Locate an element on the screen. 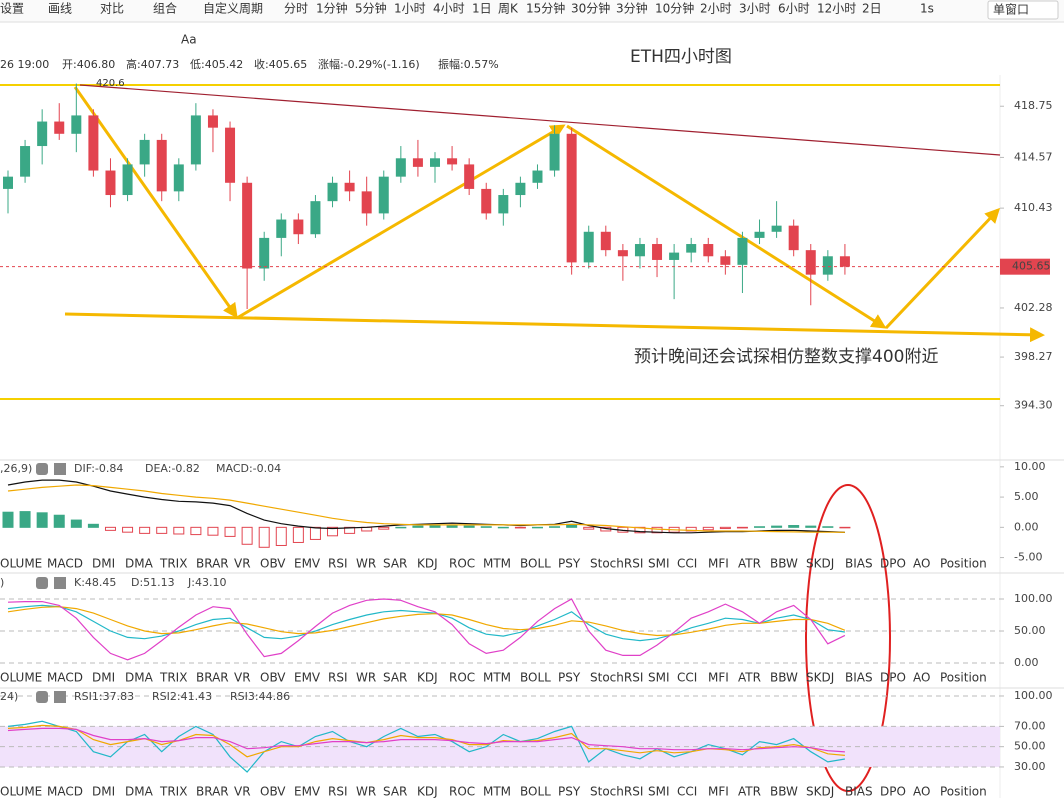 The image size is (1064, 802). toolbar-button: 设置 is located at coordinates (12, 9).